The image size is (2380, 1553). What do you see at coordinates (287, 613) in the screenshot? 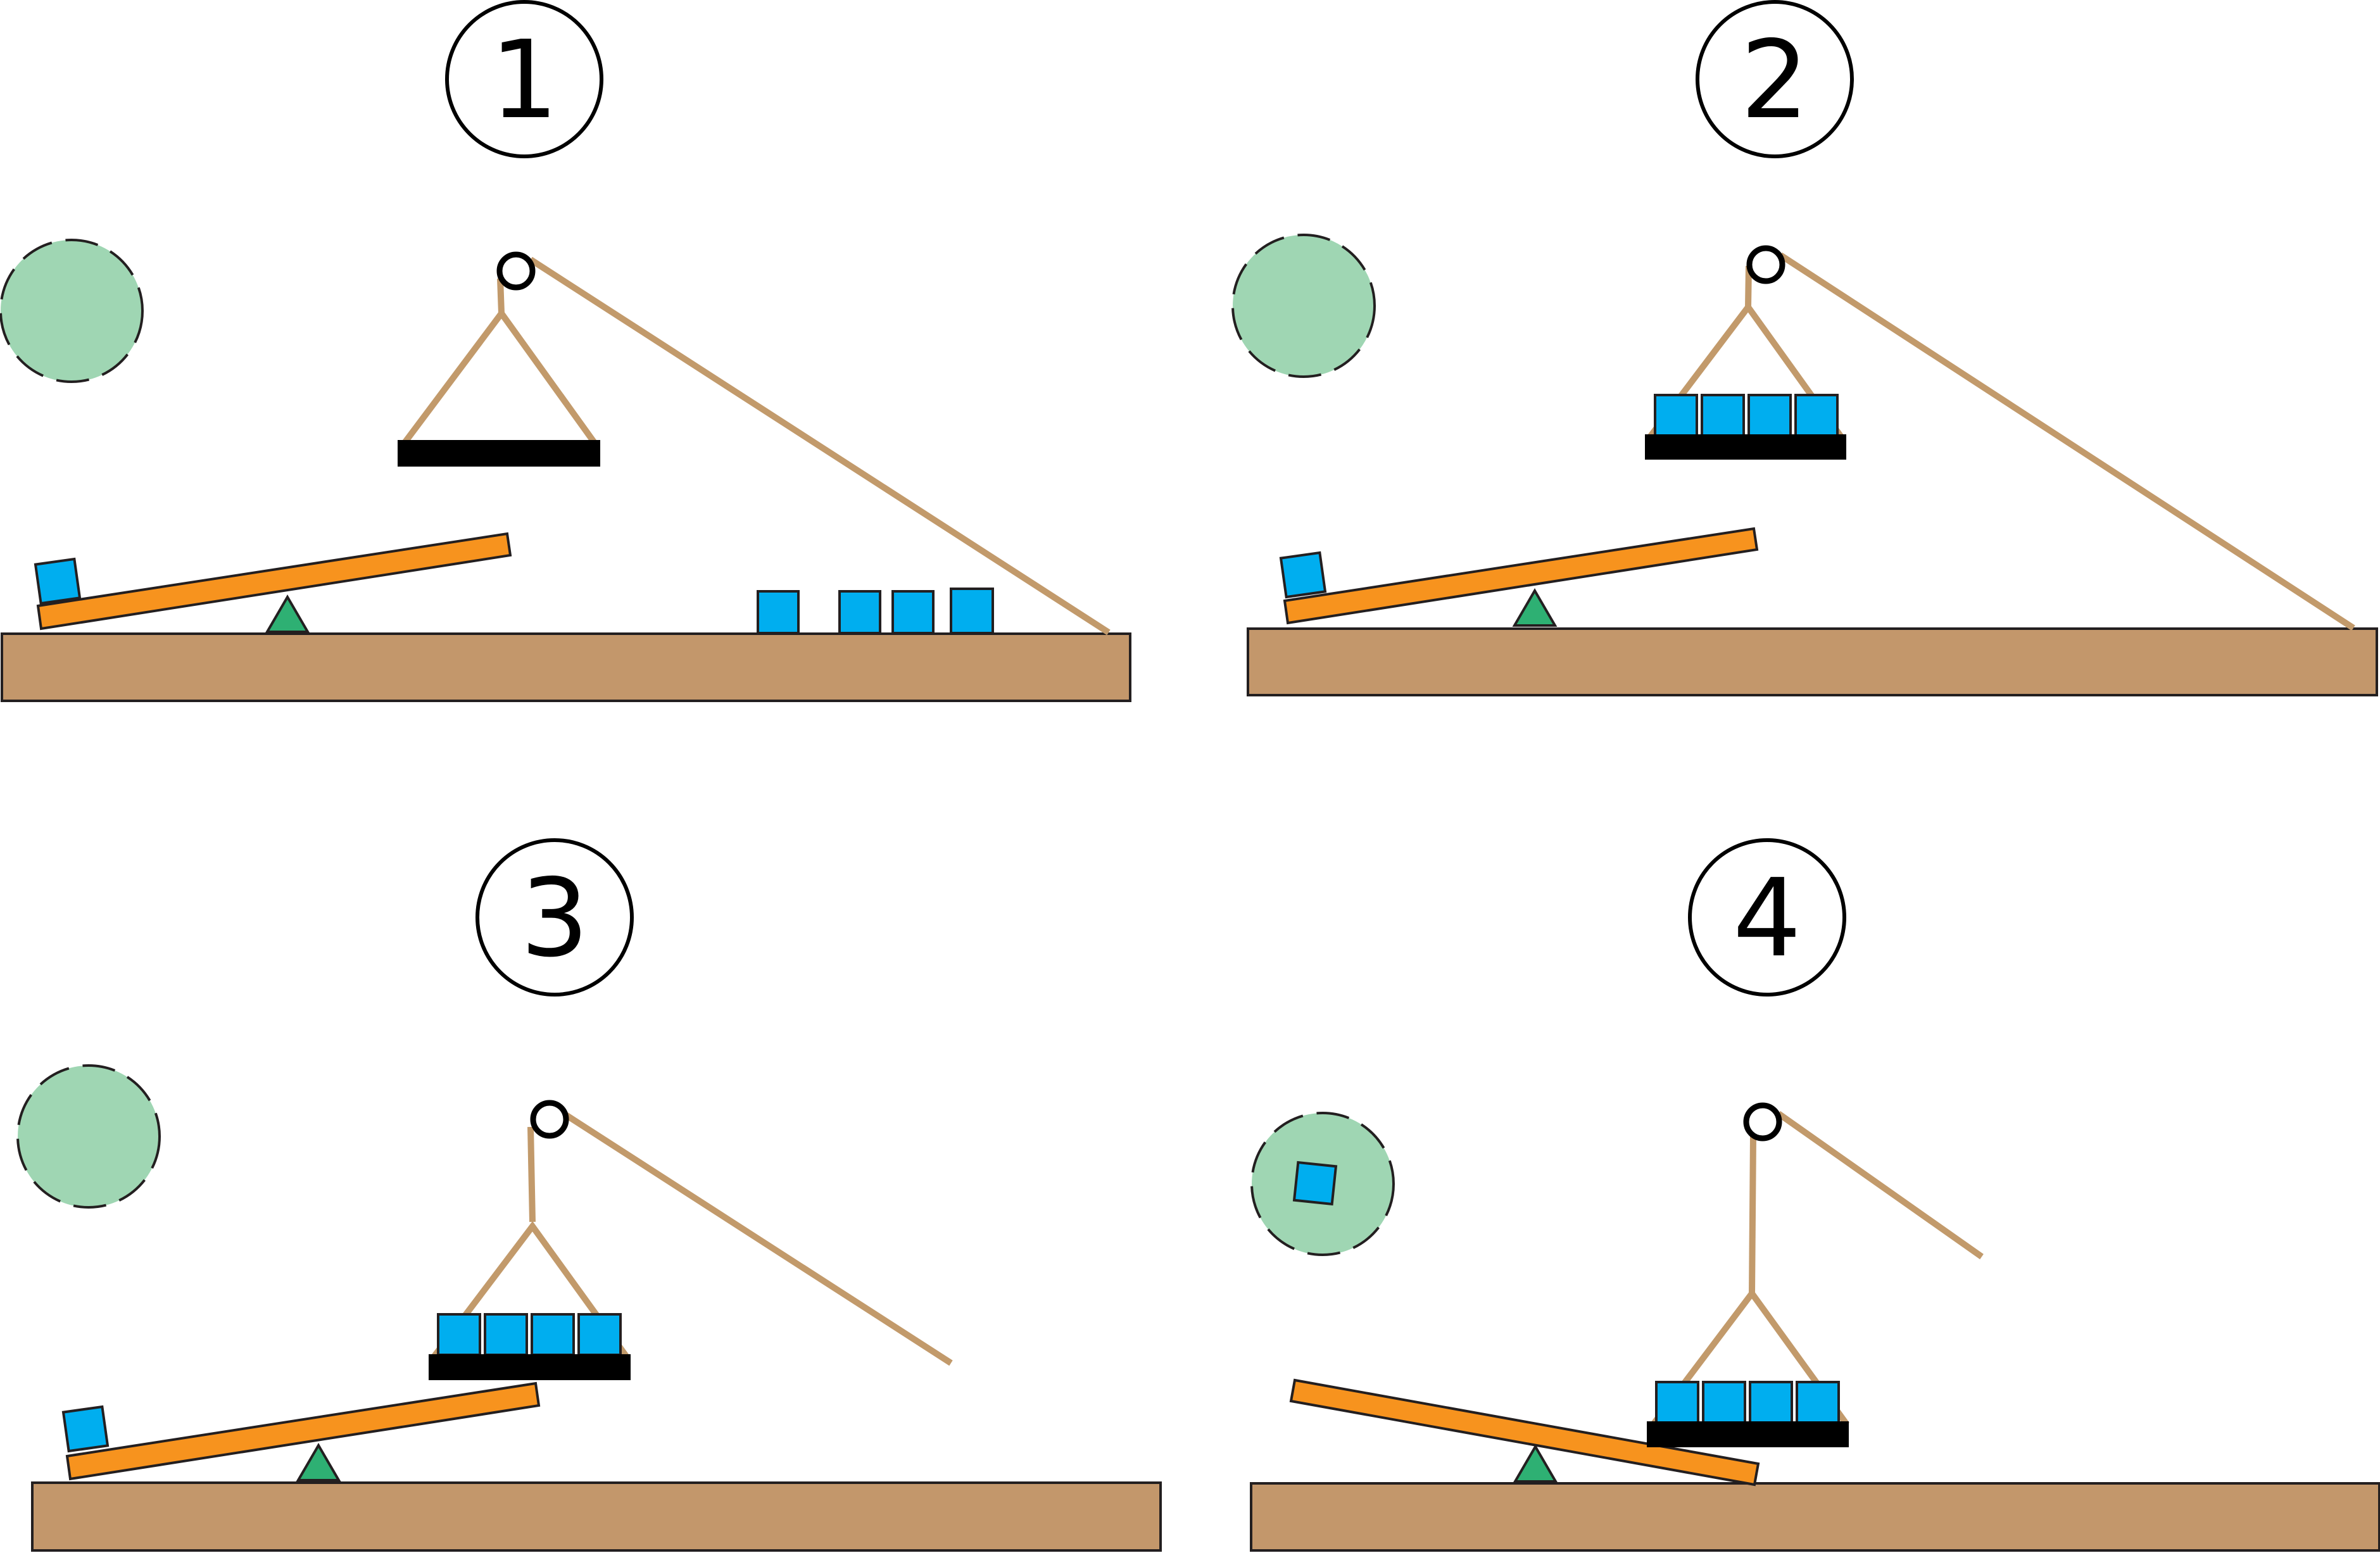
I see `panel-1-fulcrum` at bounding box center [287, 613].